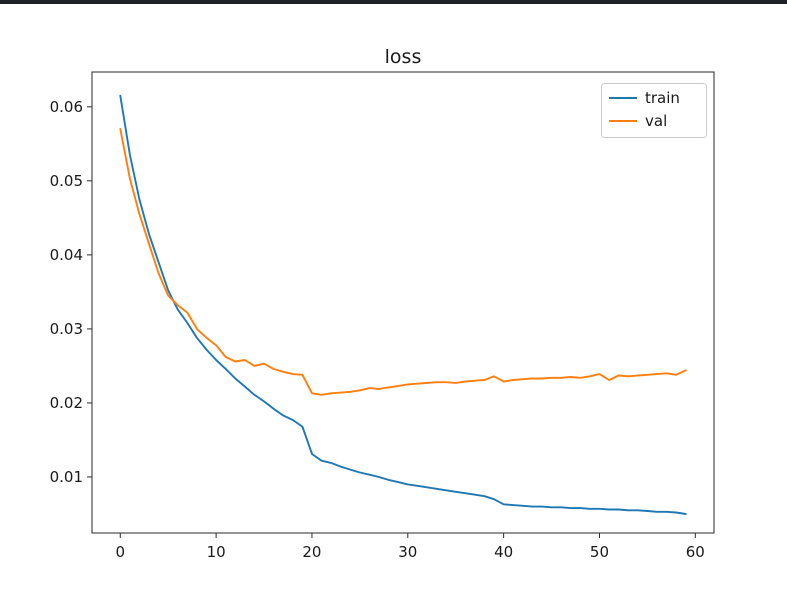 This screenshot has width=787, height=599. What do you see at coordinates (66, 255) in the screenshot?
I see `y-tick-label: 0.04` at bounding box center [66, 255].